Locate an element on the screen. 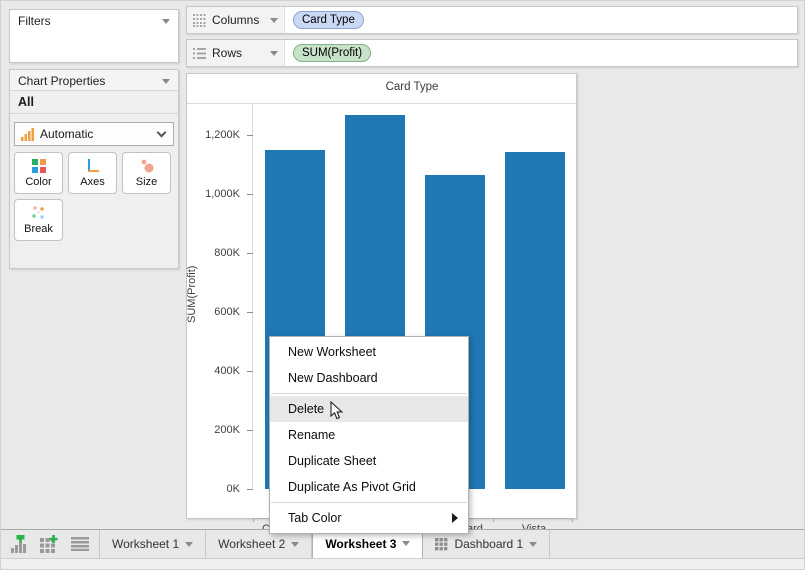 The image size is (805, 570). filters-panel-header: Filters is located at coordinates (94, 20).